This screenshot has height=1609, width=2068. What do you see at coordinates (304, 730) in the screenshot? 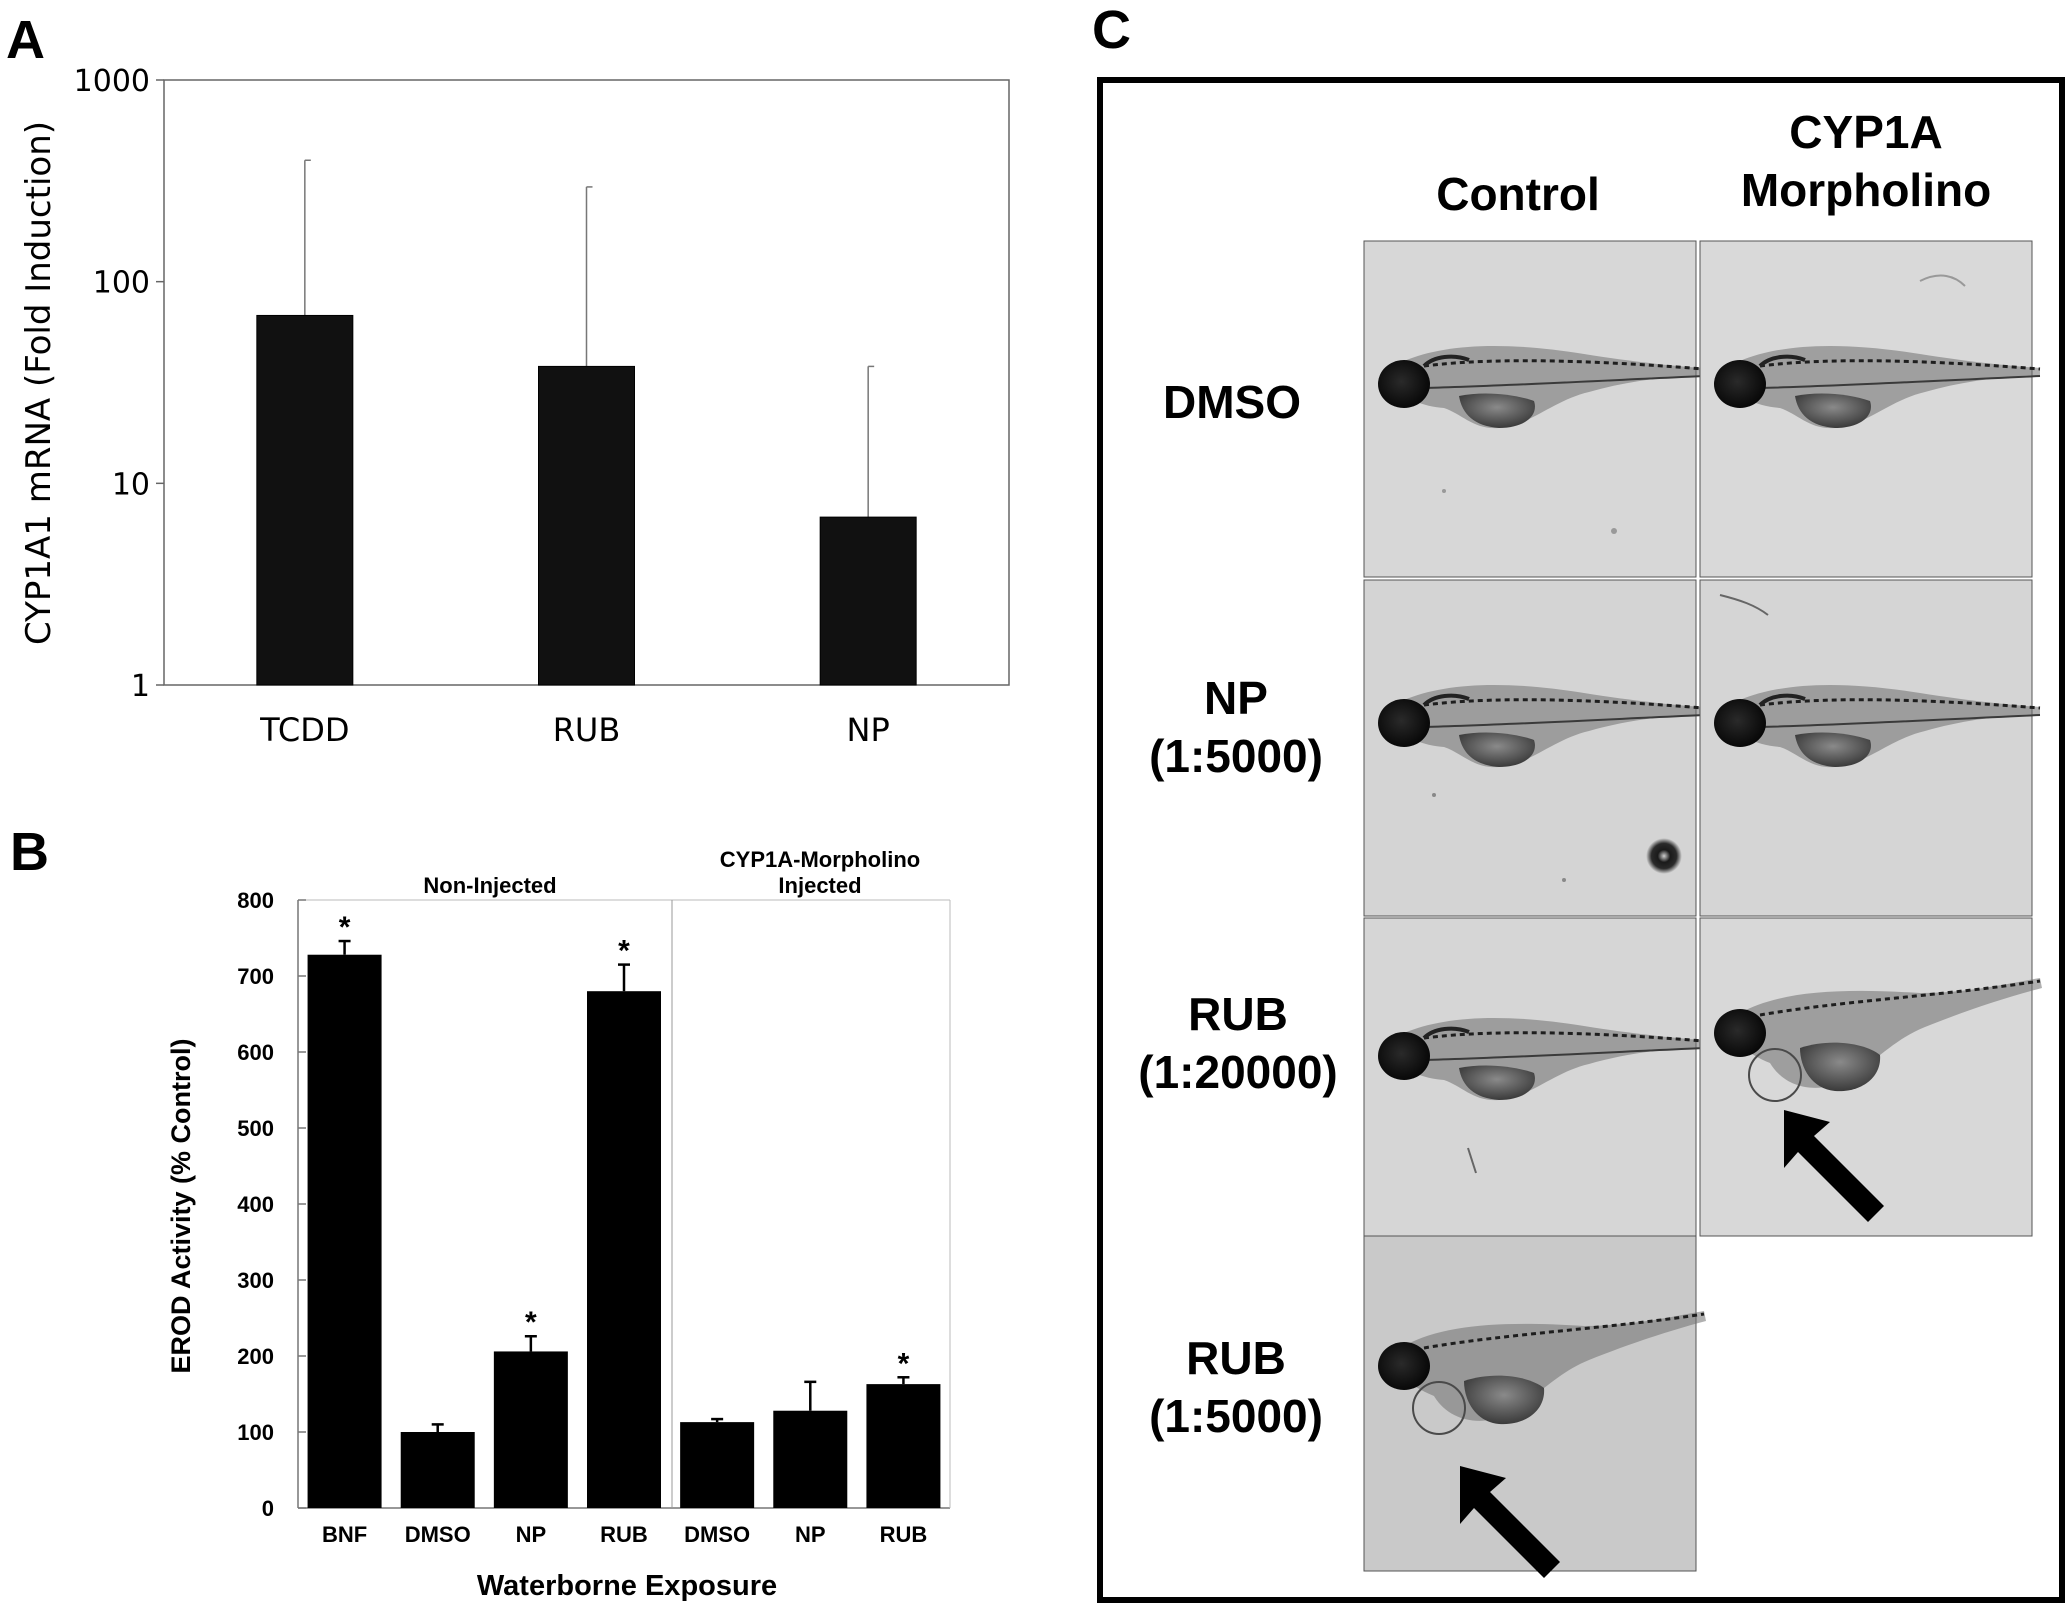
I see `chart-a-x-tick-label: TCDD` at bounding box center [304, 730].